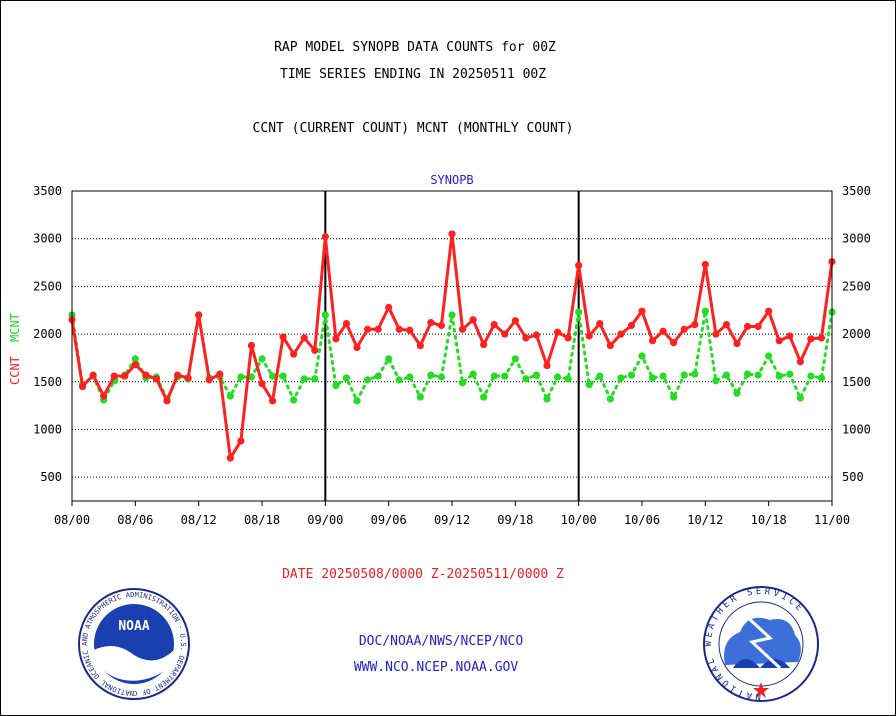  What do you see at coordinates (856, 239) in the screenshot?
I see `y-tick-label-right: 3000` at bounding box center [856, 239].